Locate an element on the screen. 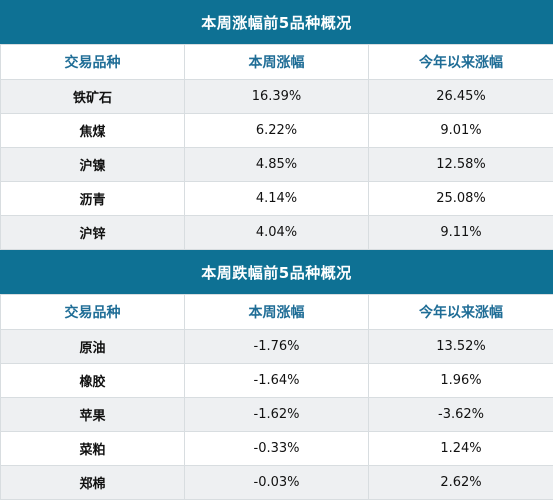 The height and width of the screenshot is (500, 553). table-row: 郑棉 -0.03% 2.62% is located at coordinates (277, 483).